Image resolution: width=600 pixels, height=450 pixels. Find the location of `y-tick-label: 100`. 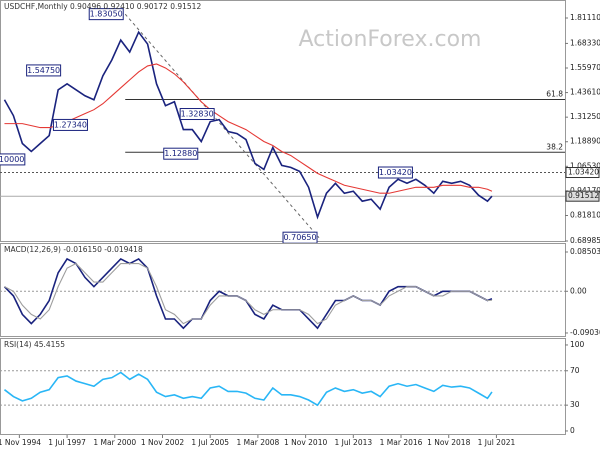

y-tick-label: 100 is located at coordinates (577, 344).